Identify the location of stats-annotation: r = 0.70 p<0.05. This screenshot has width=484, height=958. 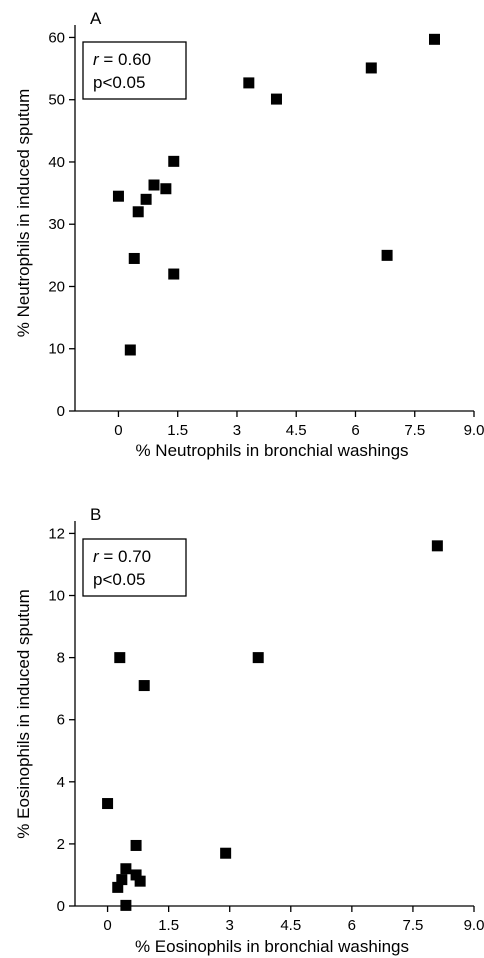
(134, 567).